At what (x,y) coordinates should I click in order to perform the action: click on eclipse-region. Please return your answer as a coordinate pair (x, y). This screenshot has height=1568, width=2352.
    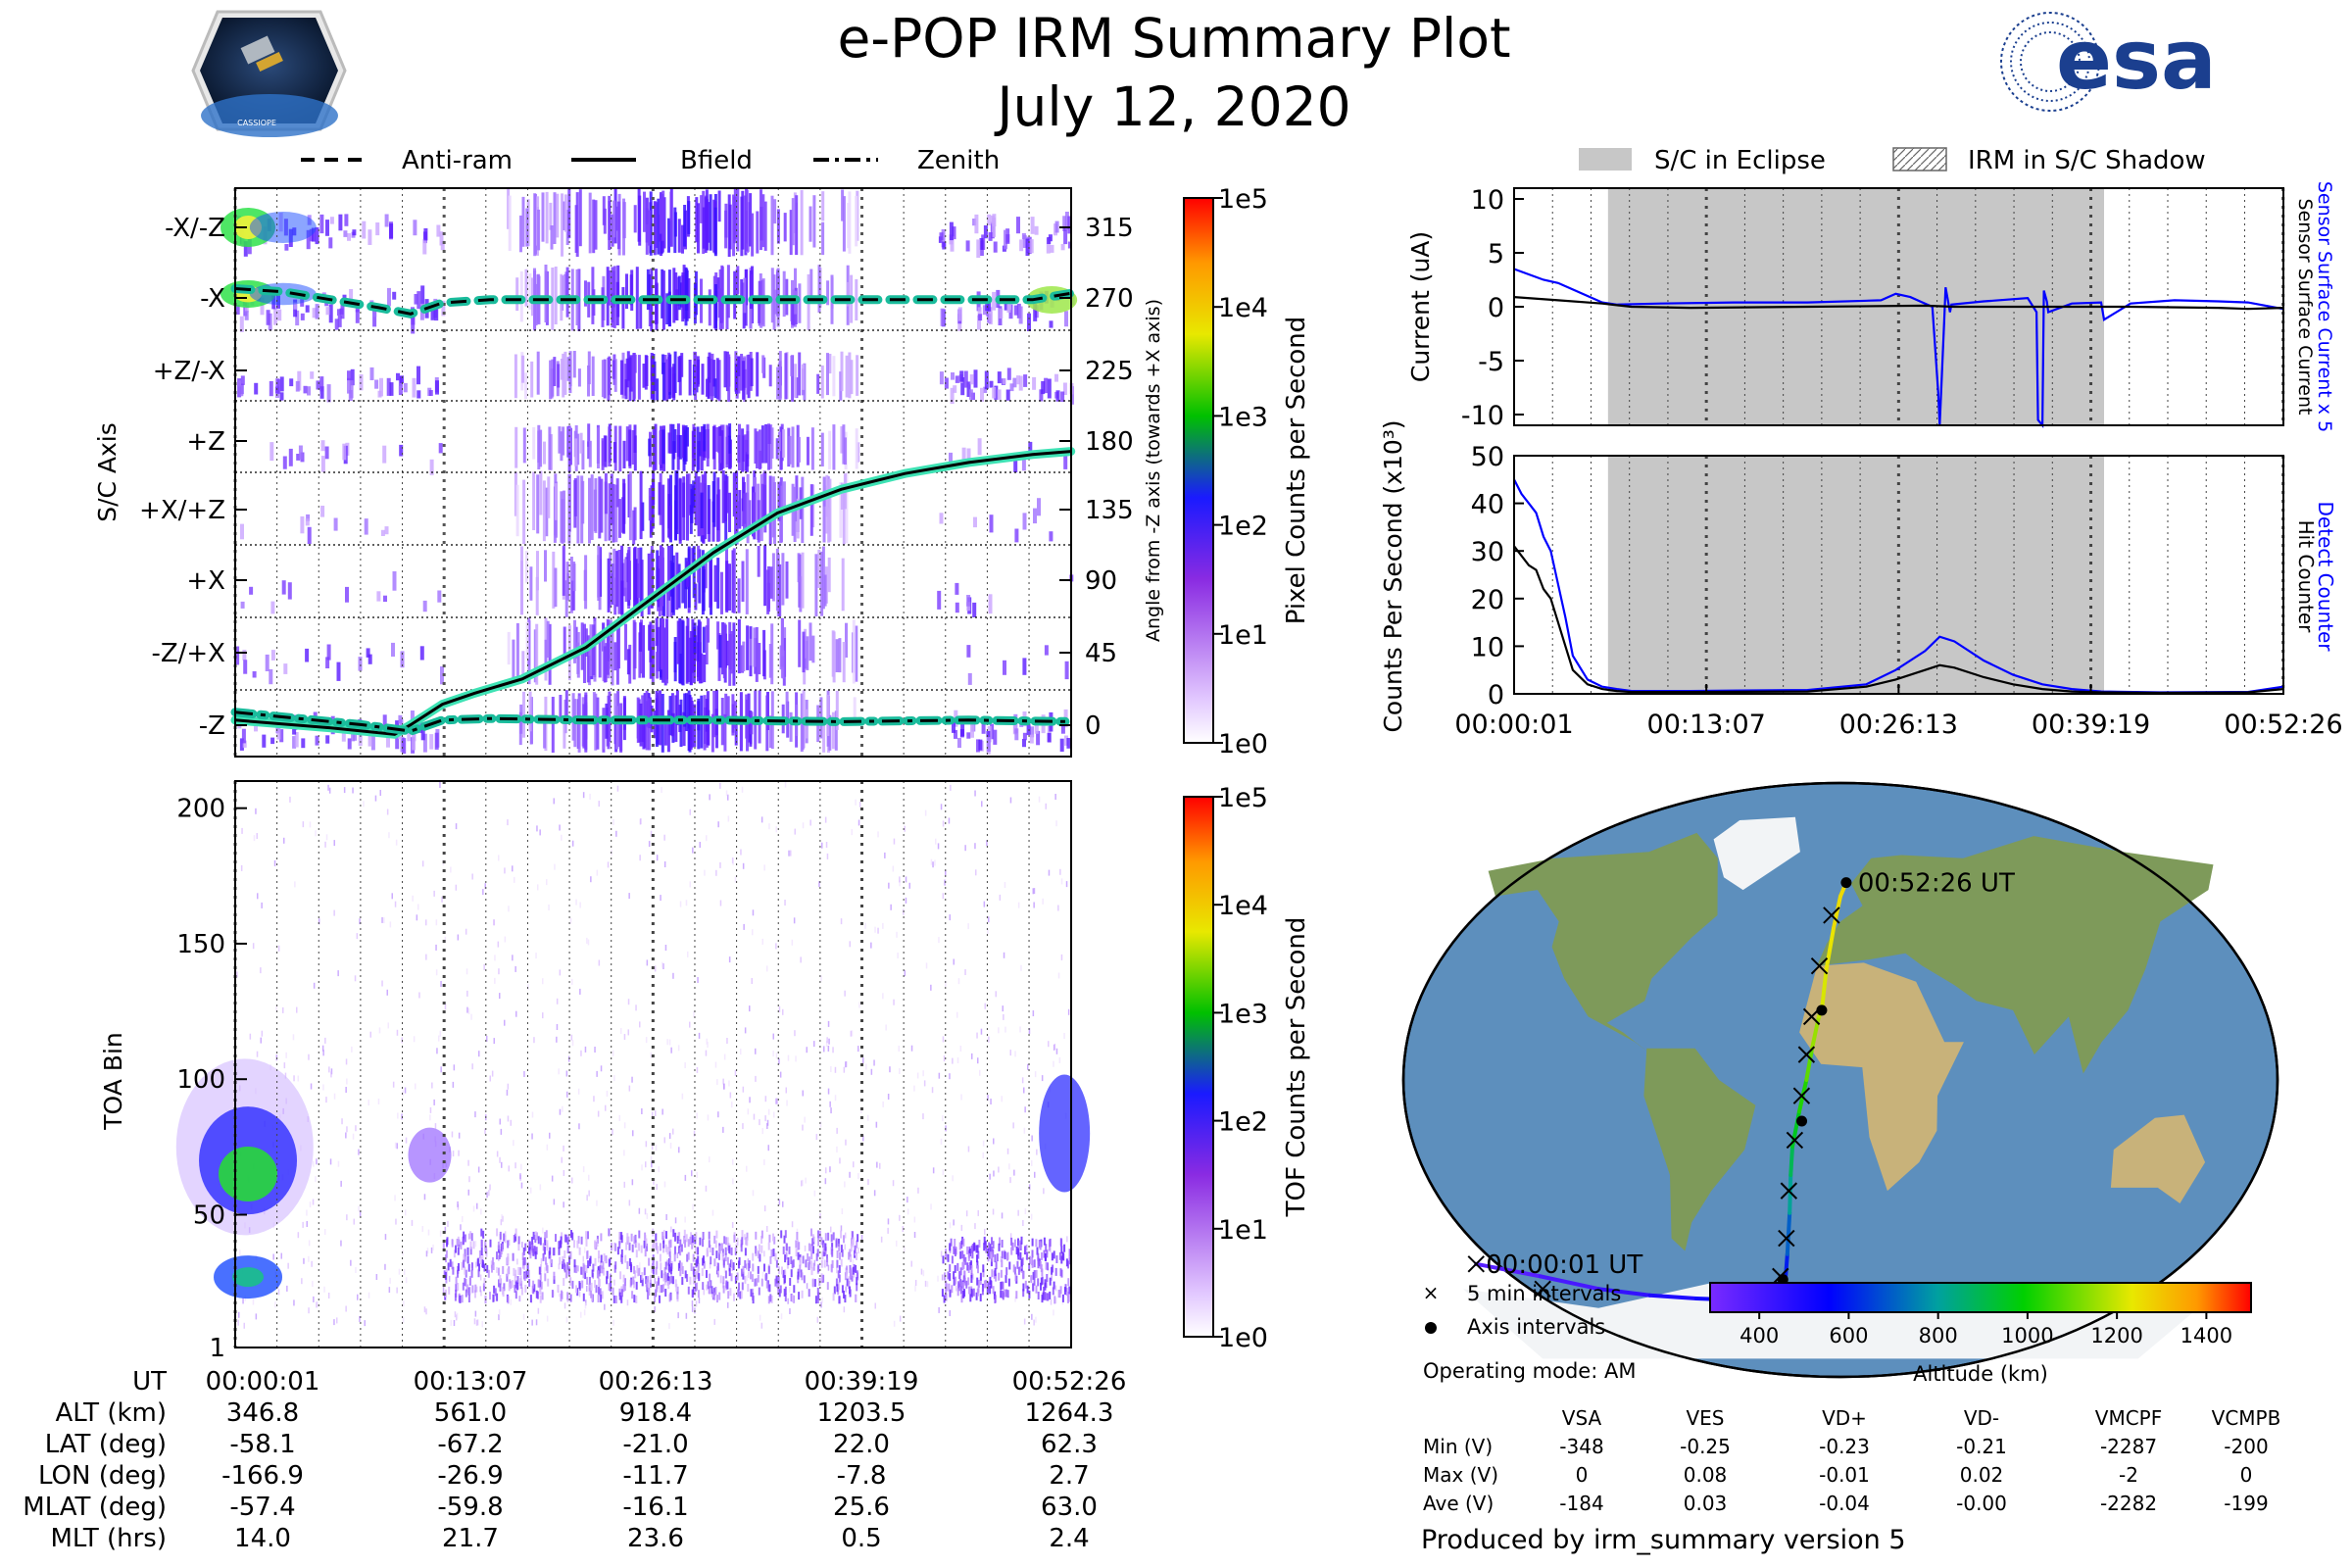
    Looking at the image, I should click on (1856, 575).